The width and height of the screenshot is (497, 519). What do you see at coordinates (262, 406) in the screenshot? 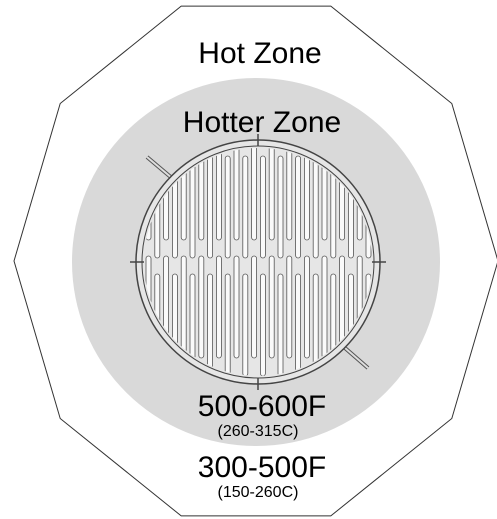
I see `inner-temp-f: 500-600F` at bounding box center [262, 406].